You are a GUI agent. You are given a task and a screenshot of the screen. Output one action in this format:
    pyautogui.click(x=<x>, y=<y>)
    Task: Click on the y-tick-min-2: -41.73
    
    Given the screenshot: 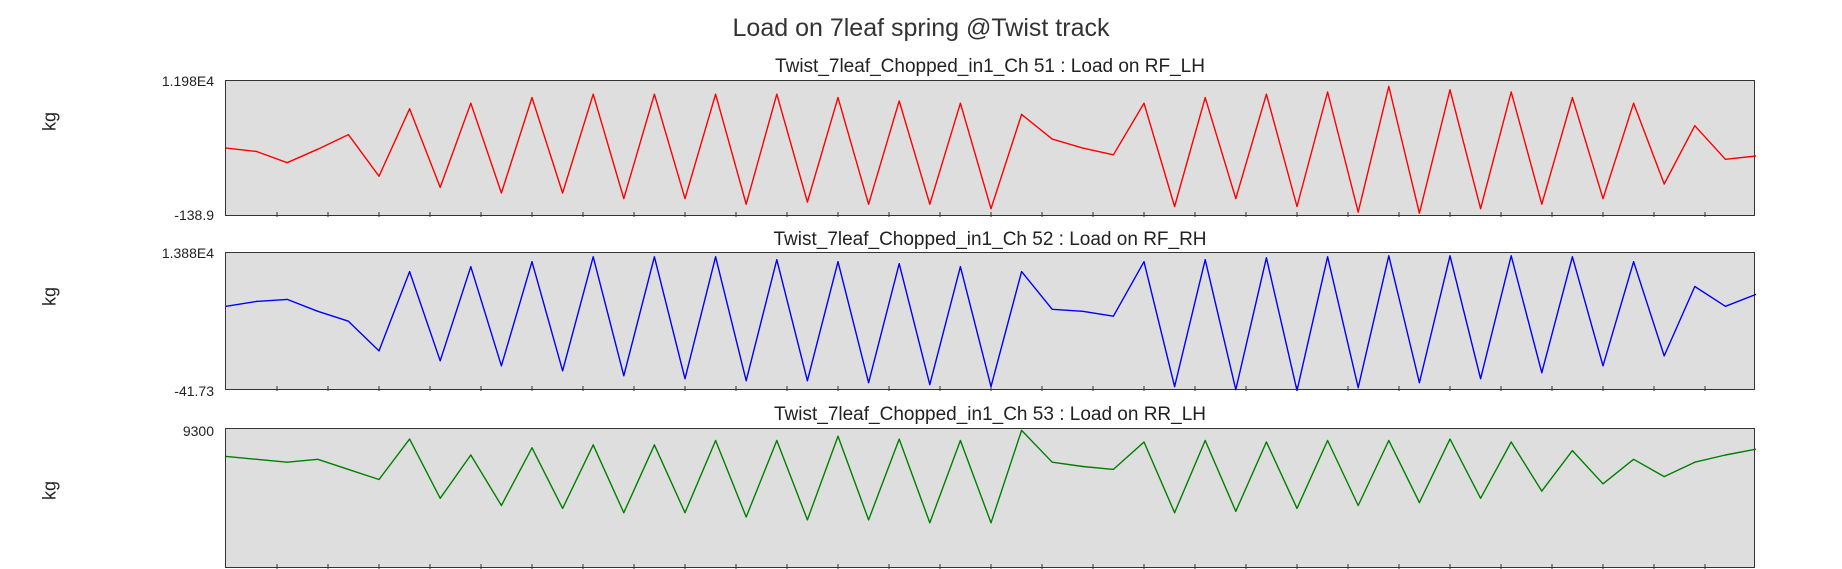 What is the action you would take?
    pyautogui.click(x=194, y=391)
    